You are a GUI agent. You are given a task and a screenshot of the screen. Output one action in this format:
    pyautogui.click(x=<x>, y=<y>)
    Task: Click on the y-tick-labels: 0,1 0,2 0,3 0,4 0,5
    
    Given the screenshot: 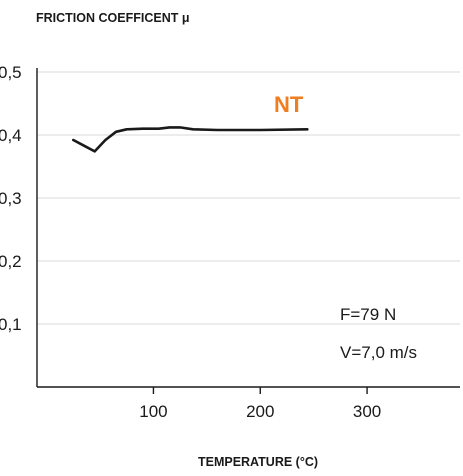 What is the action you would take?
    pyautogui.click(x=11, y=198)
    